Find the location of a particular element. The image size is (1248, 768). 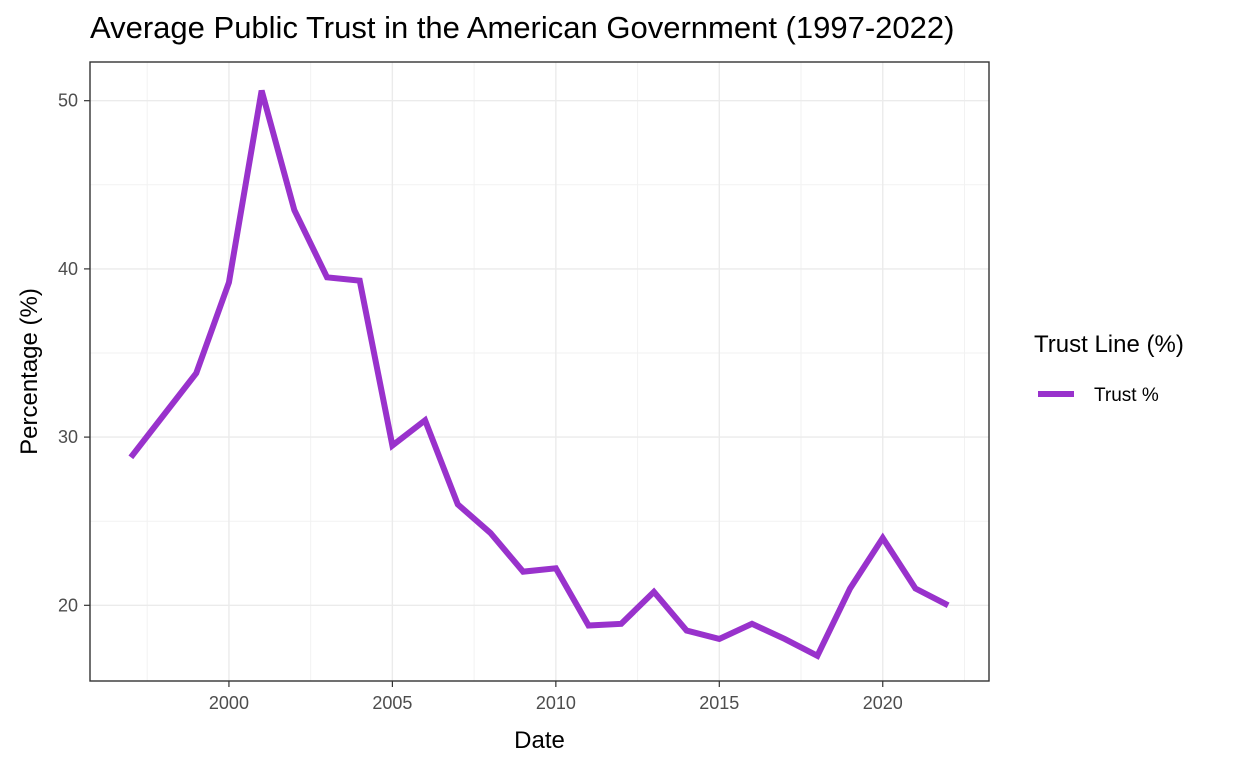

x-tick-label: 2005 is located at coordinates (392, 703).